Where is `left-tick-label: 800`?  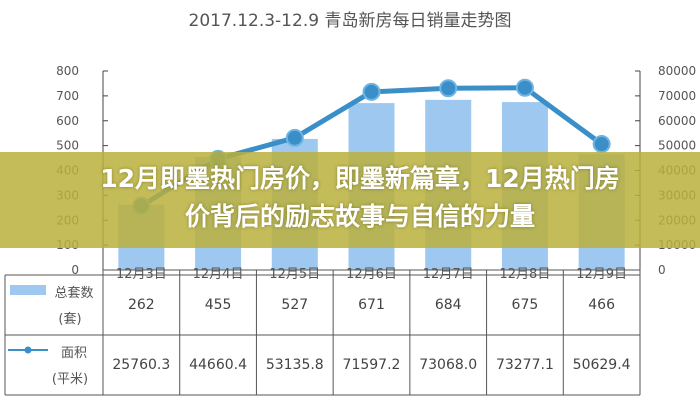 left-tick-label: 800 is located at coordinates (67, 71).